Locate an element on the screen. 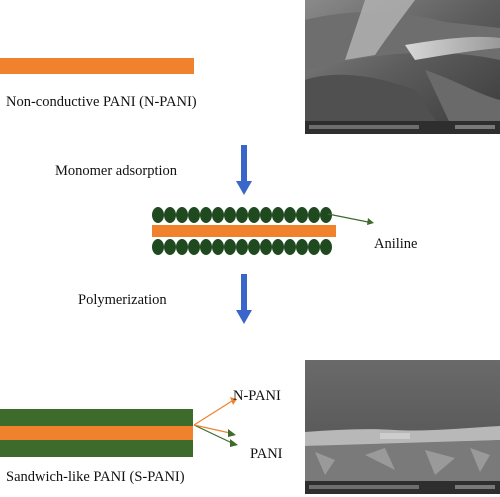  pani-layer-top is located at coordinates (96, 417).